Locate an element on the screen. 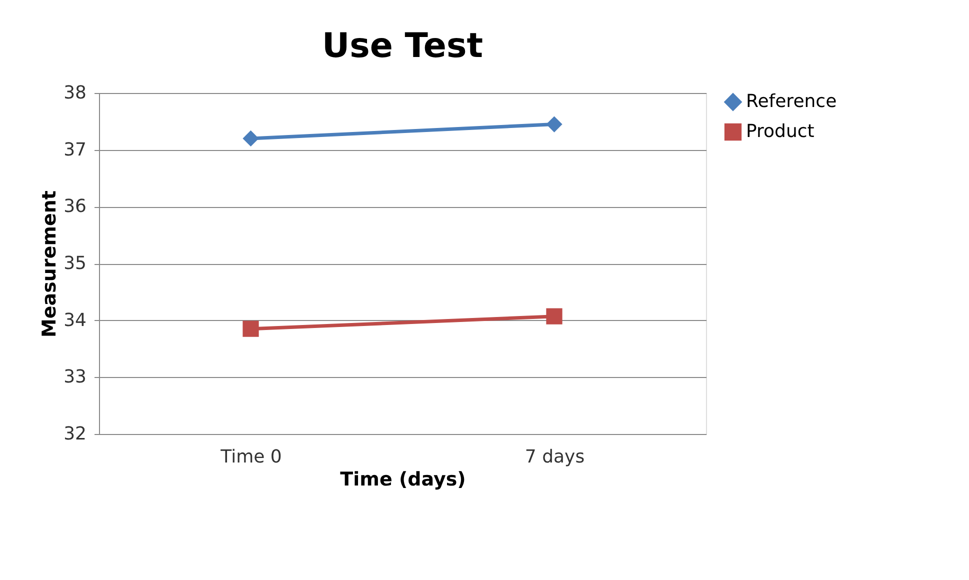  x-tick-label: Time 0 is located at coordinates (251, 457).